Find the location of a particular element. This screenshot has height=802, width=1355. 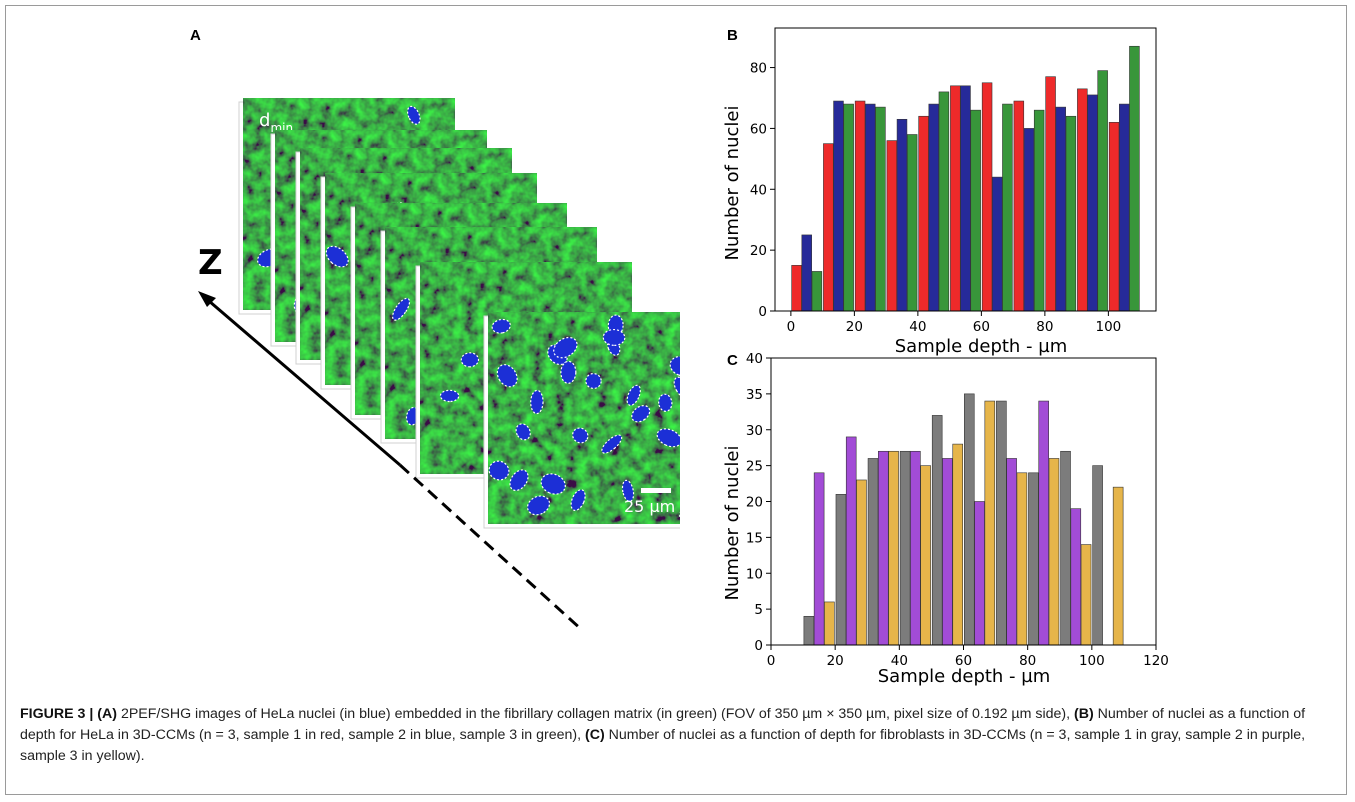

chart-c-y-tick-label: 35 is located at coordinates (754, 395).